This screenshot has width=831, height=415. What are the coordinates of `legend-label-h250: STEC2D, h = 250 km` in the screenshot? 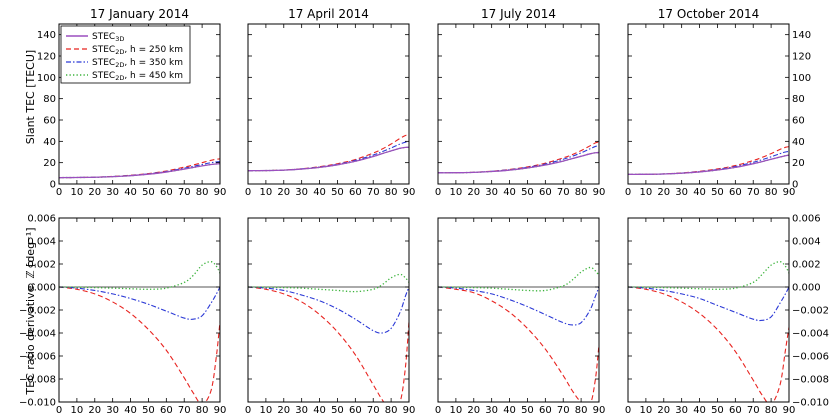 It's located at (137, 50).